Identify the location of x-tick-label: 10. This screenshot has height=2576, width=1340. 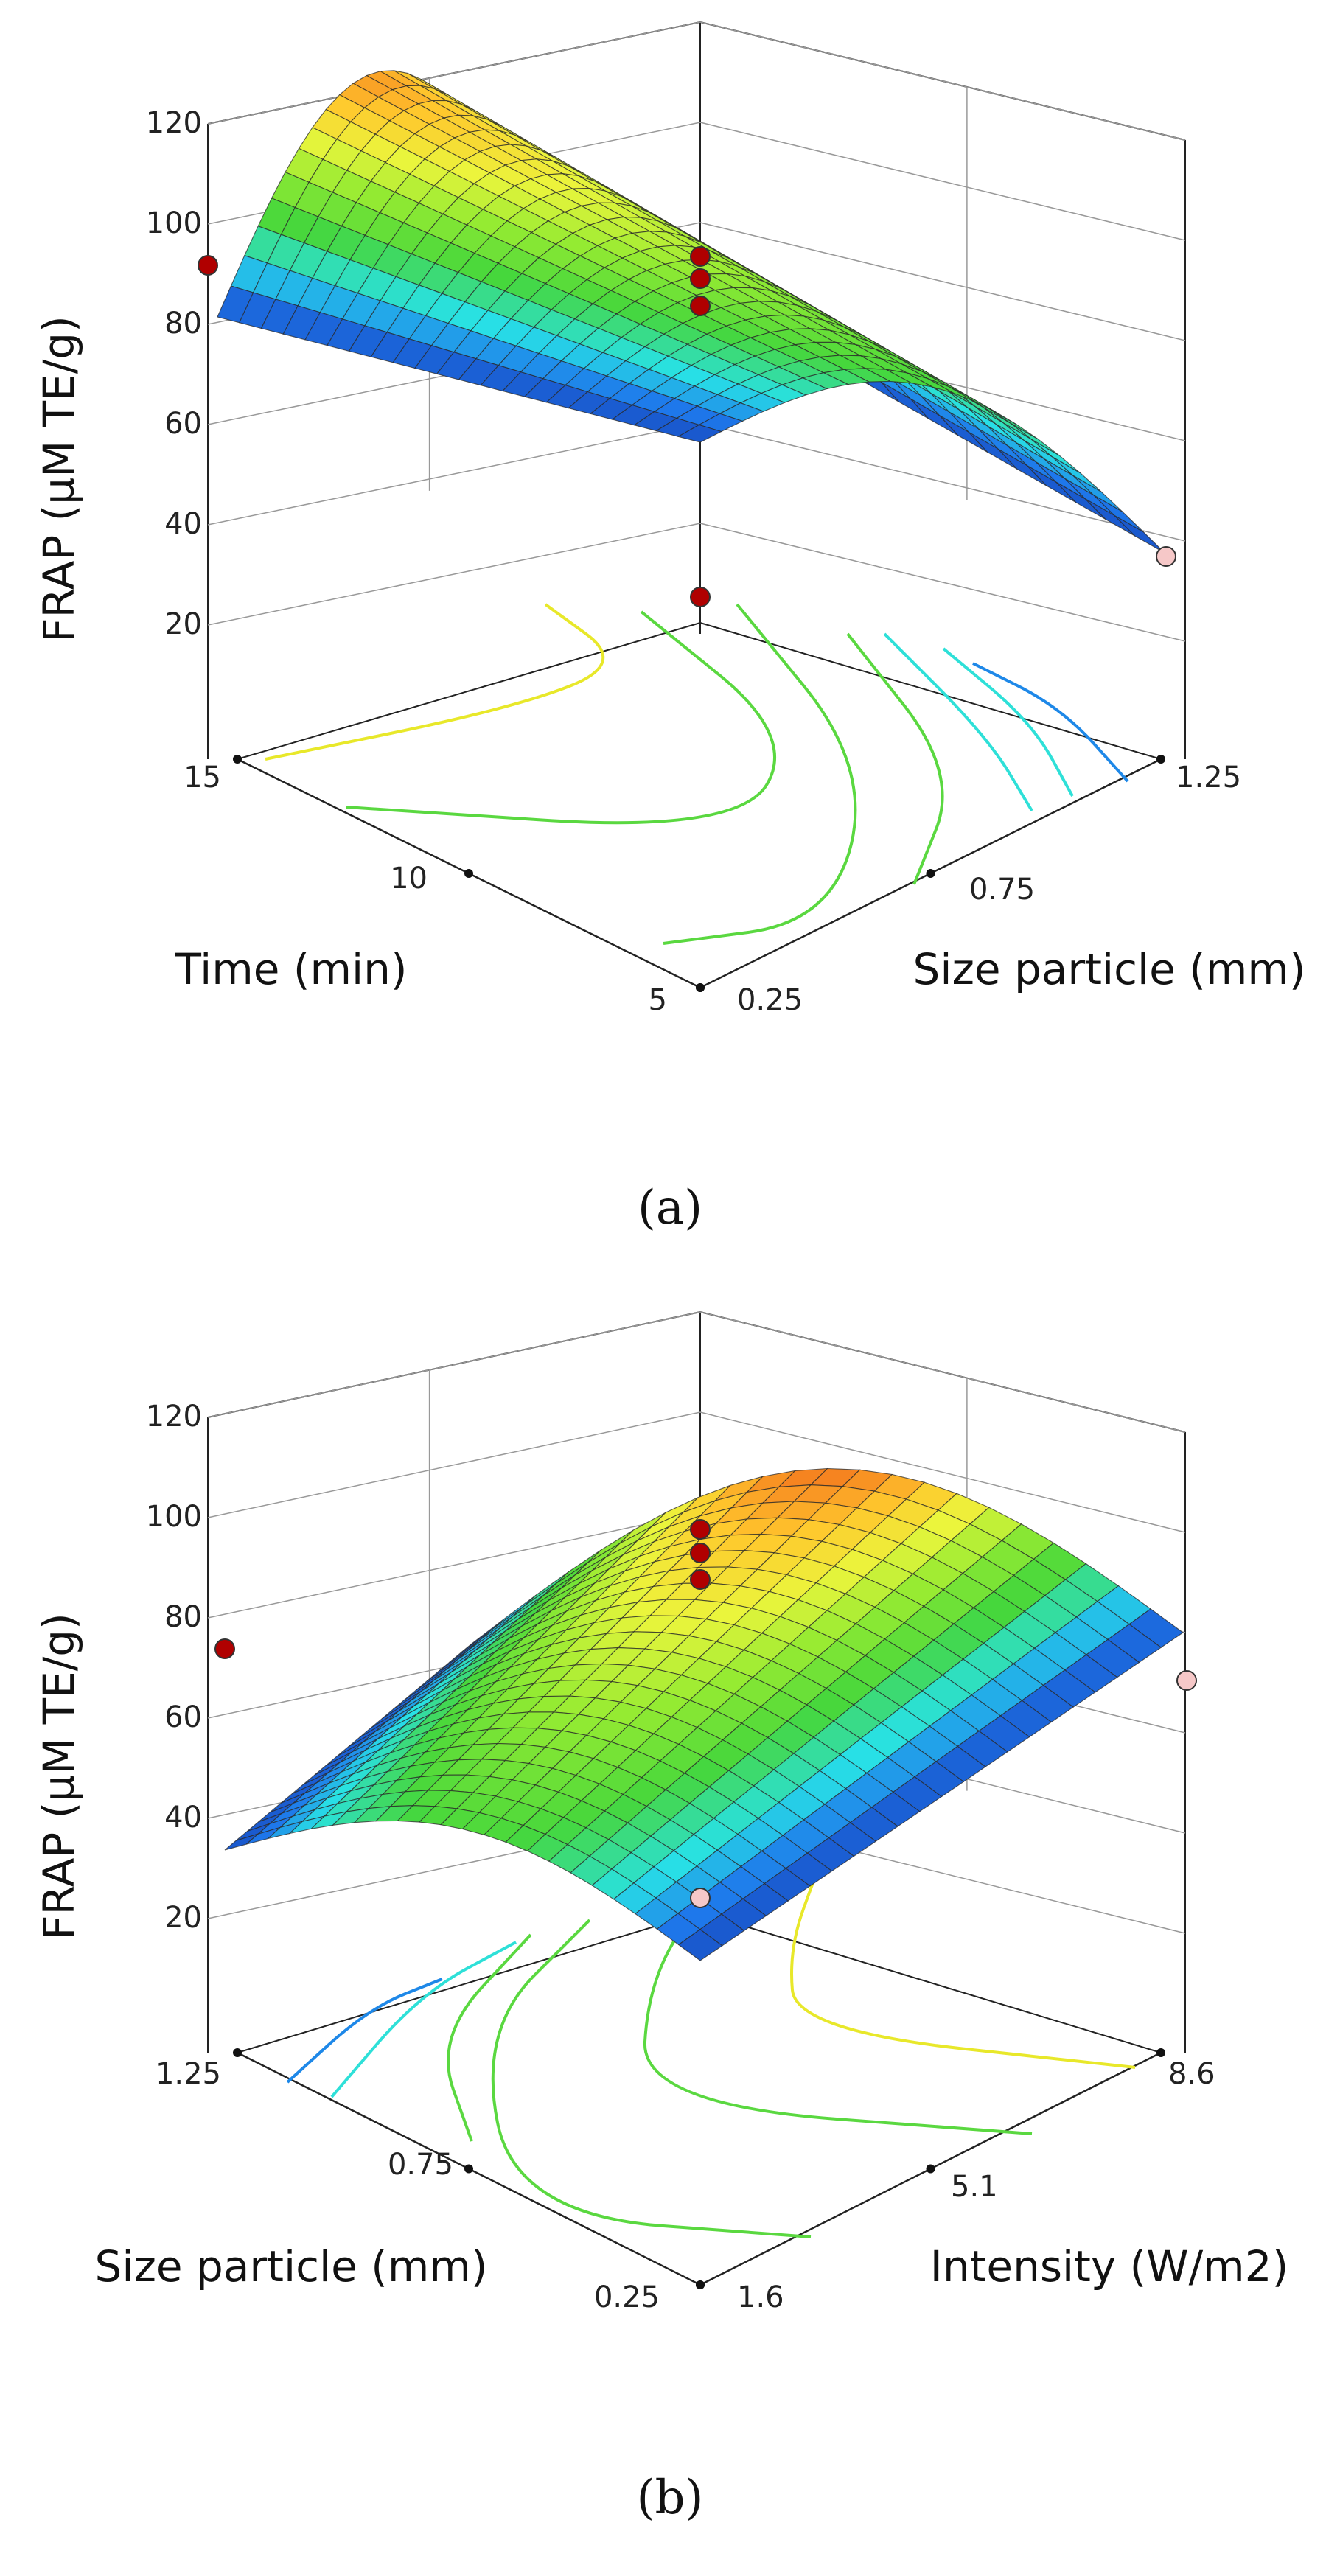
(409, 879).